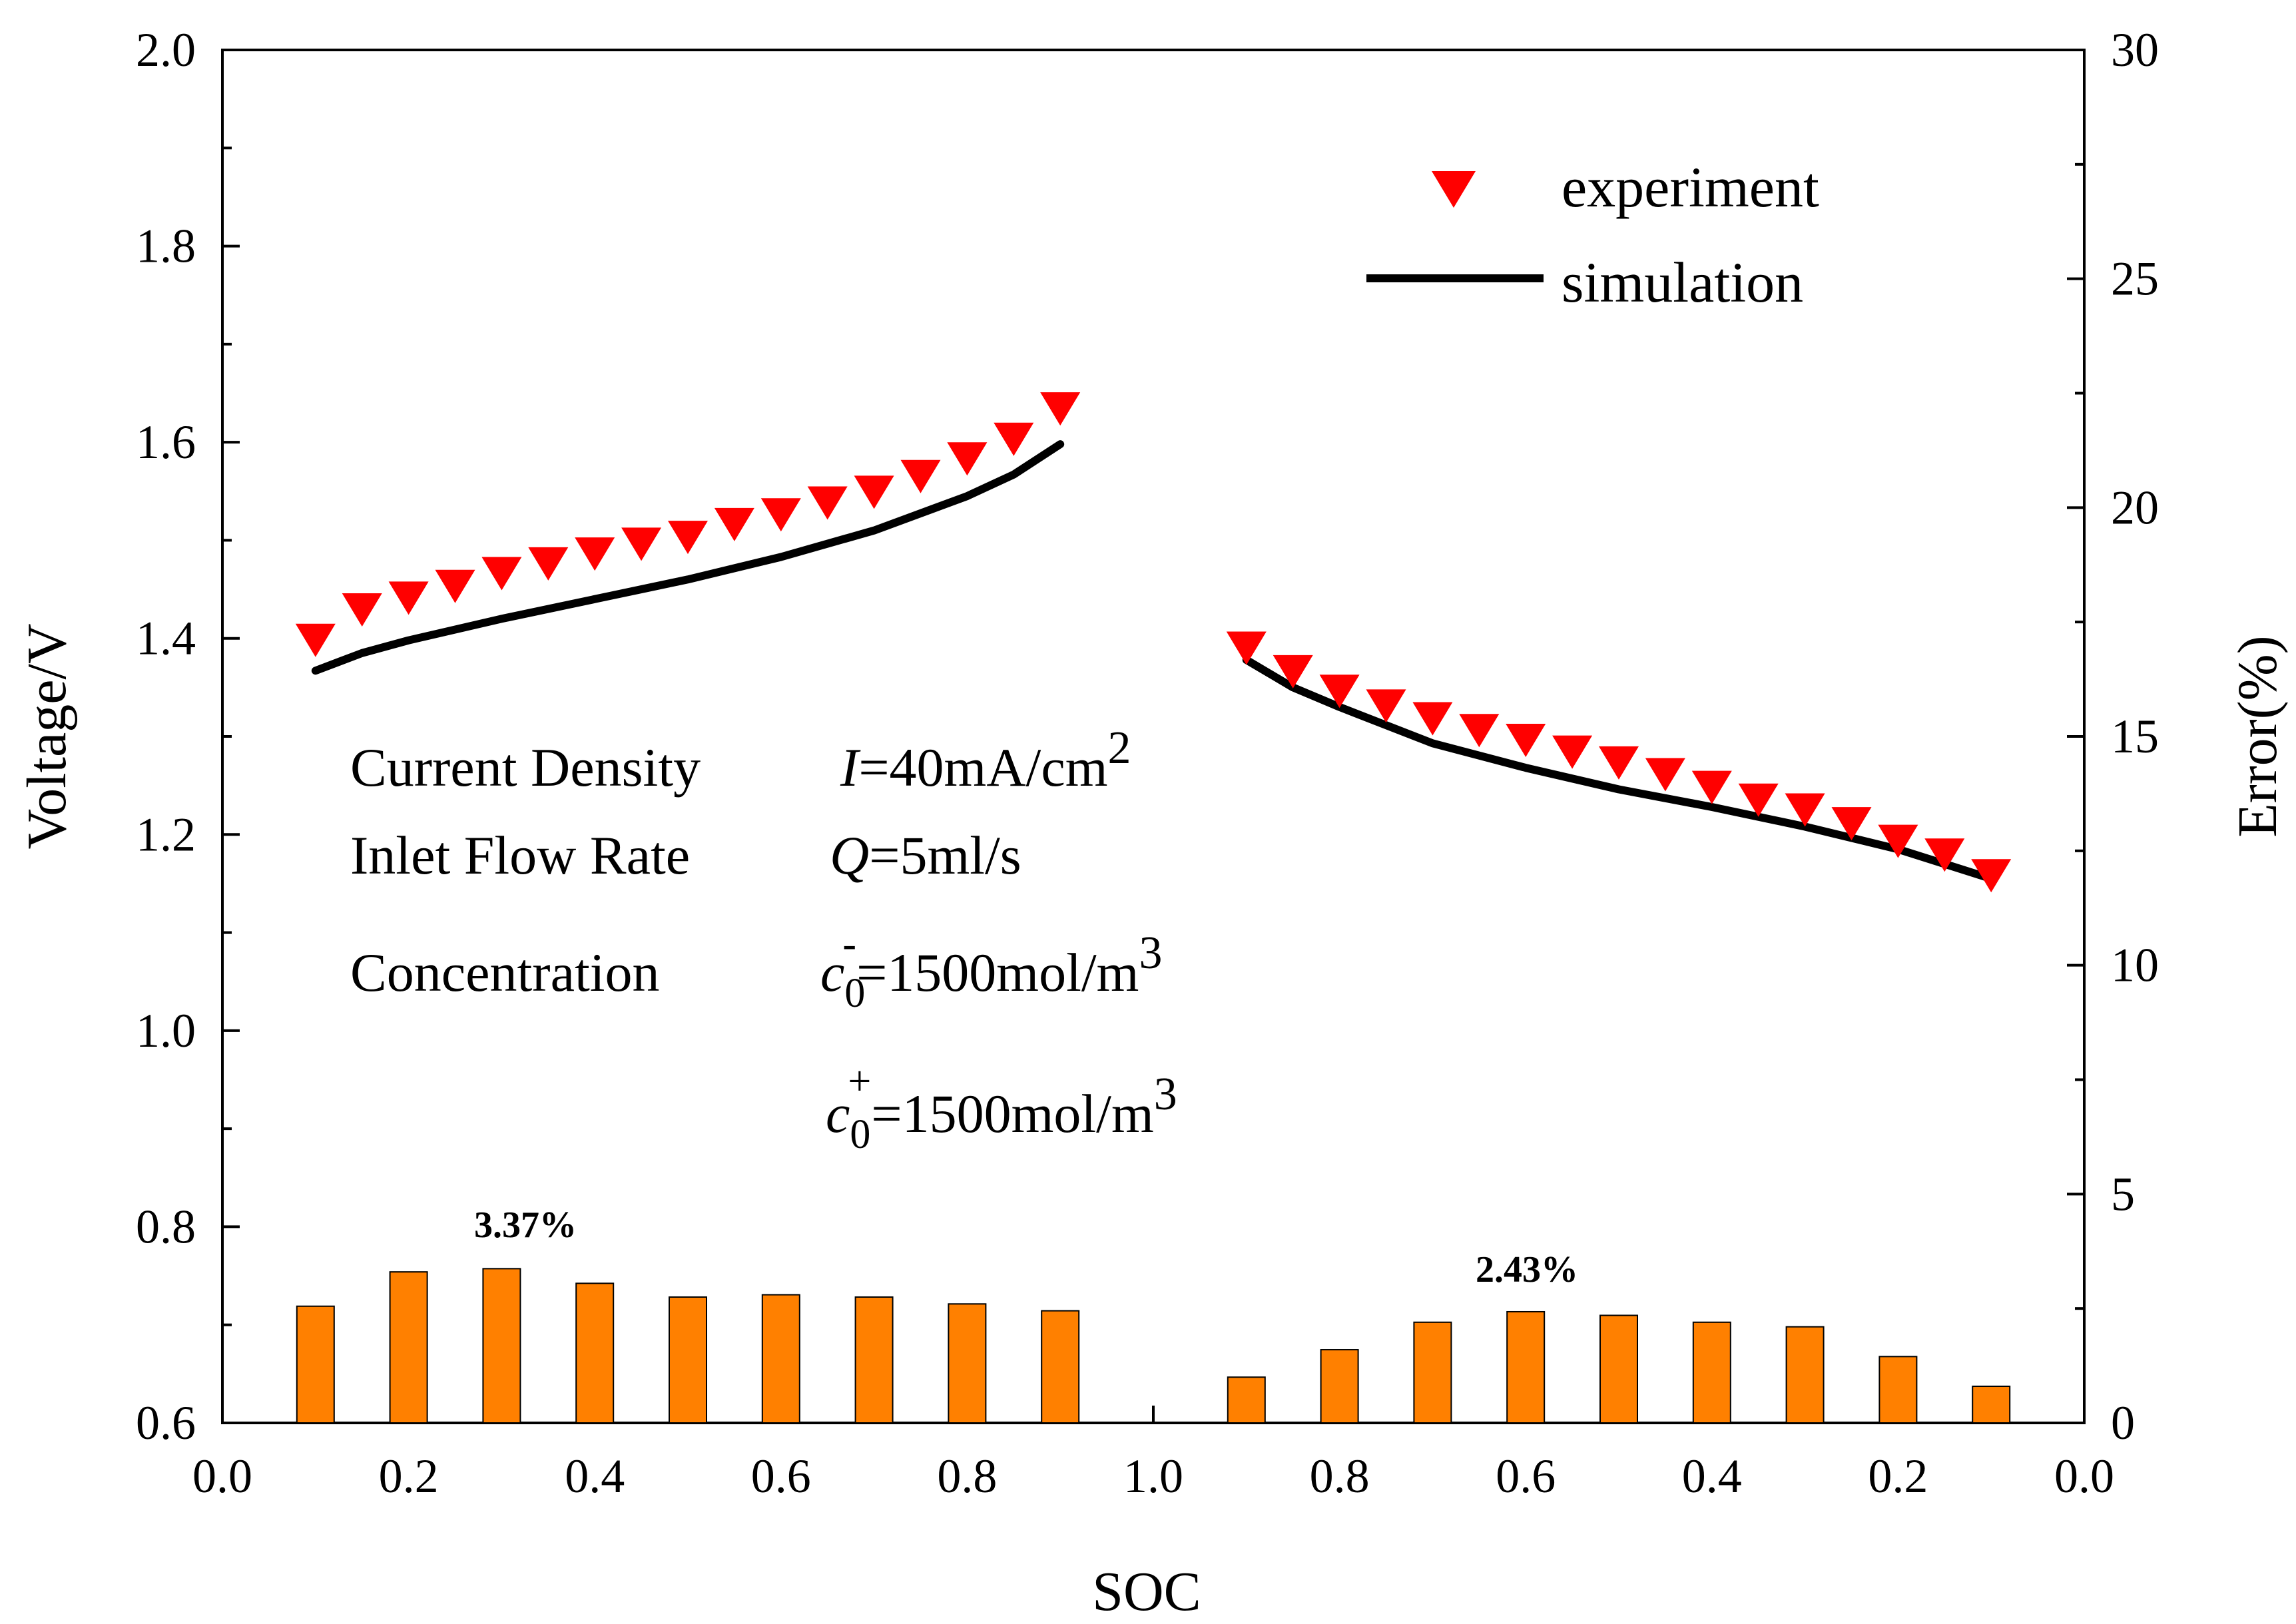 The image size is (2296, 1624). What do you see at coordinates (47, 736) in the screenshot?
I see `y-axis-title-left: Voltage/V` at bounding box center [47, 736].